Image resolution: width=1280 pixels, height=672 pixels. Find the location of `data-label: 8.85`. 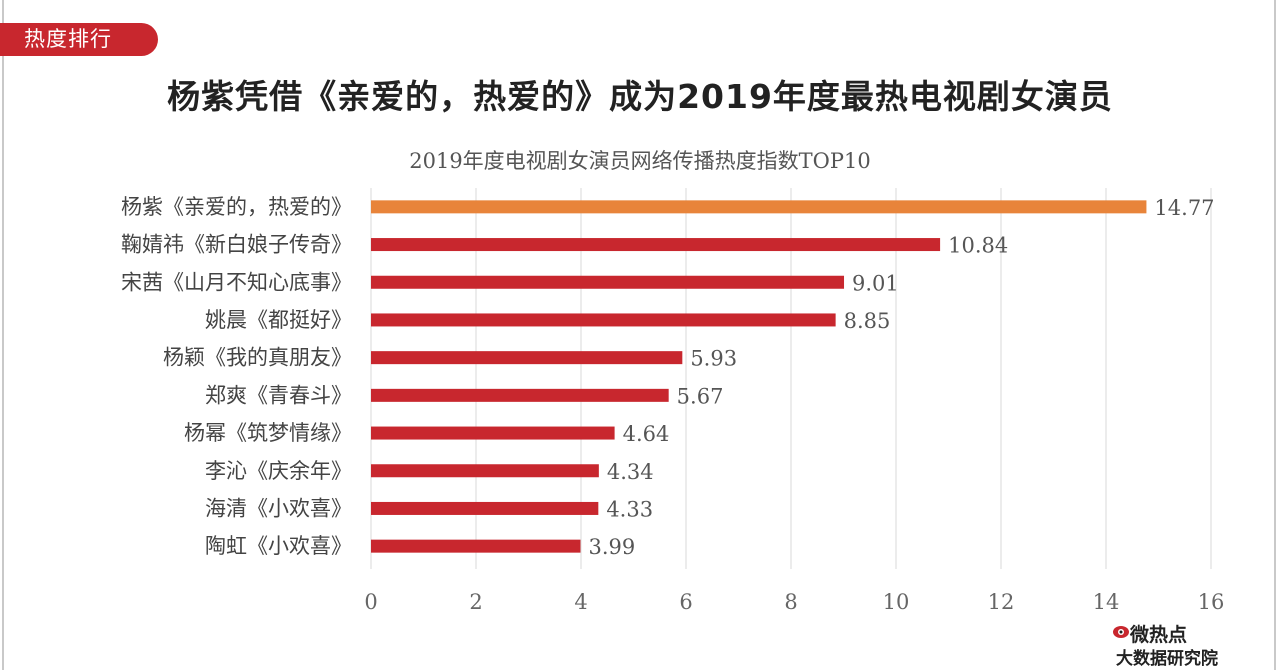

data-label: 8.85 is located at coordinates (867, 321).